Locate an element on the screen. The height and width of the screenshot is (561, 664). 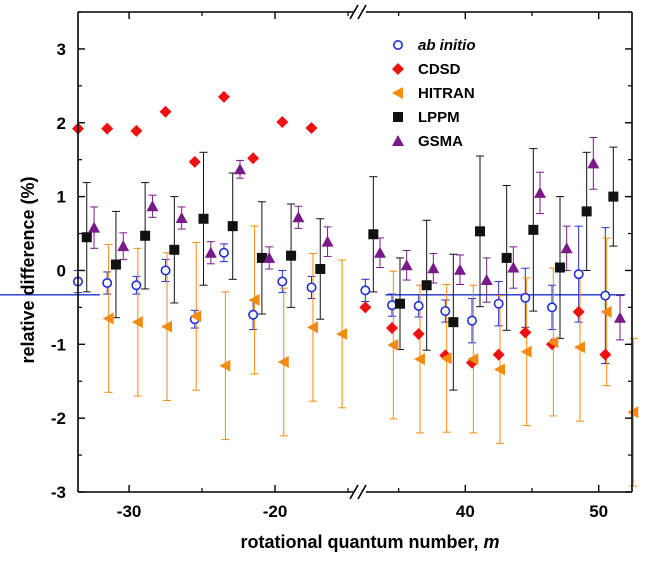
legend-marker-ab-initio is located at coordinates (397, 44).